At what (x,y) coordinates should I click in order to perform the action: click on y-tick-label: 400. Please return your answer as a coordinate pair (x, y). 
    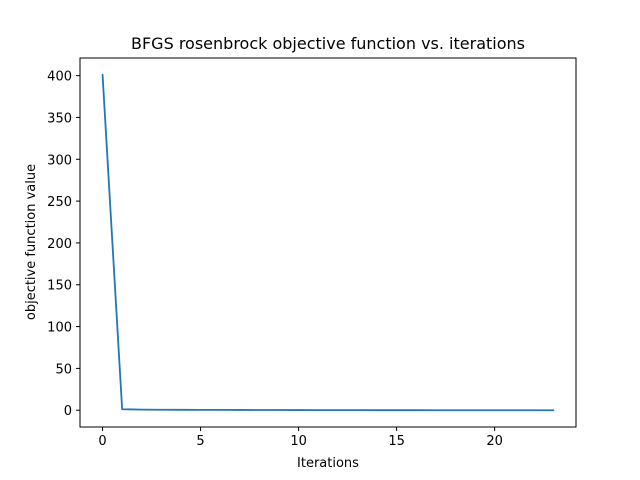
    Looking at the image, I should click on (59, 77).